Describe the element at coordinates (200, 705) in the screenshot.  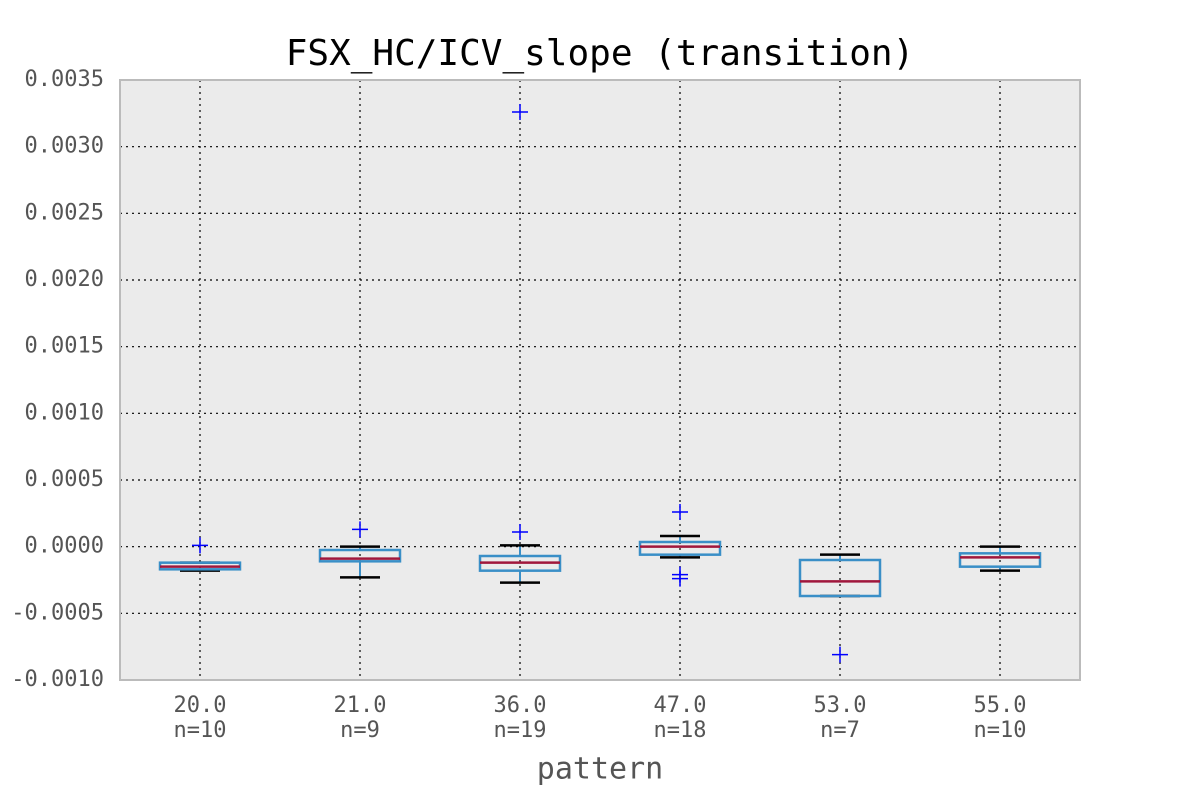
I see `x-tick-label: 20.0` at that location.